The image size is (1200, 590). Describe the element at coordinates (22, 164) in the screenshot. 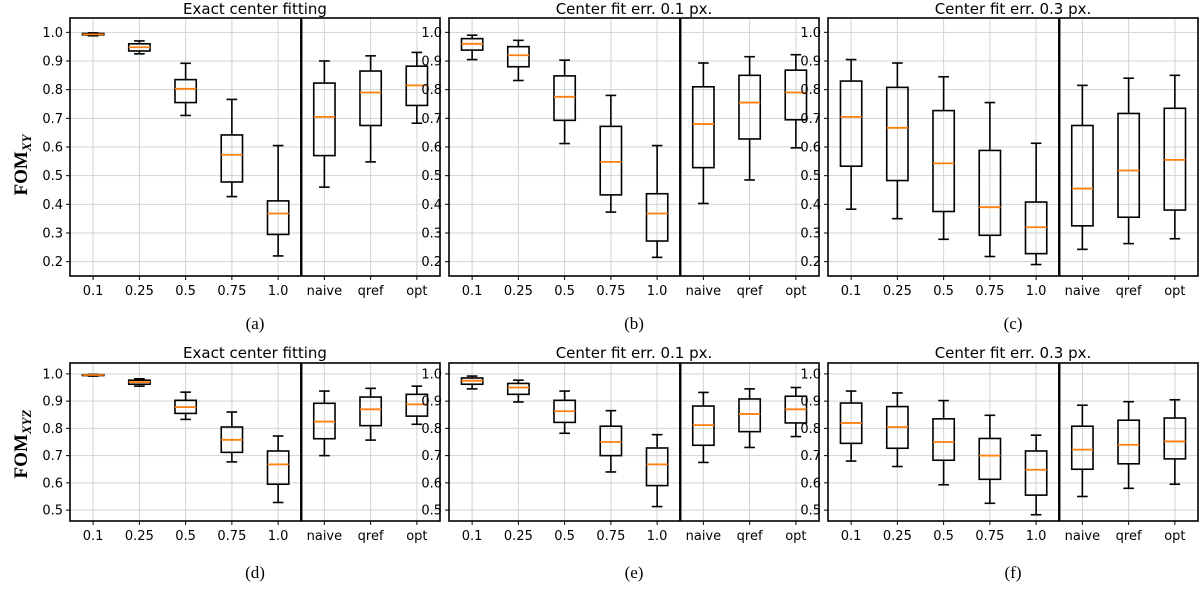

I see `y-label-row-1: FOMXY` at that location.